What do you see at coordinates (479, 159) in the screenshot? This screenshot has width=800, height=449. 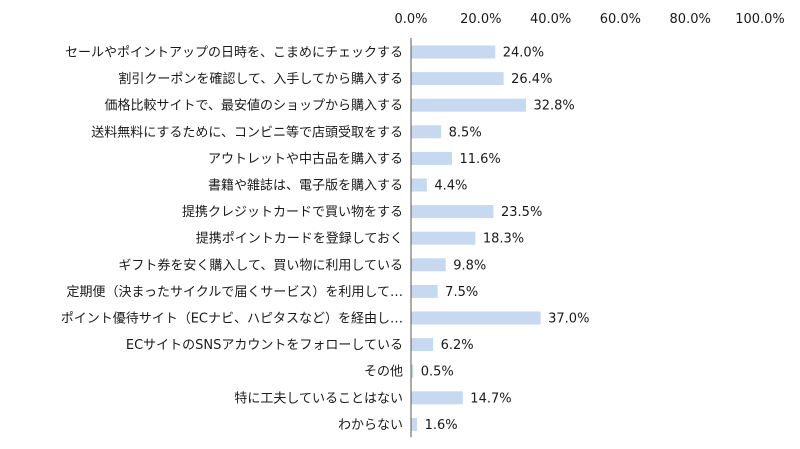 I see `data-label: 11.6%` at bounding box center [479, 159].